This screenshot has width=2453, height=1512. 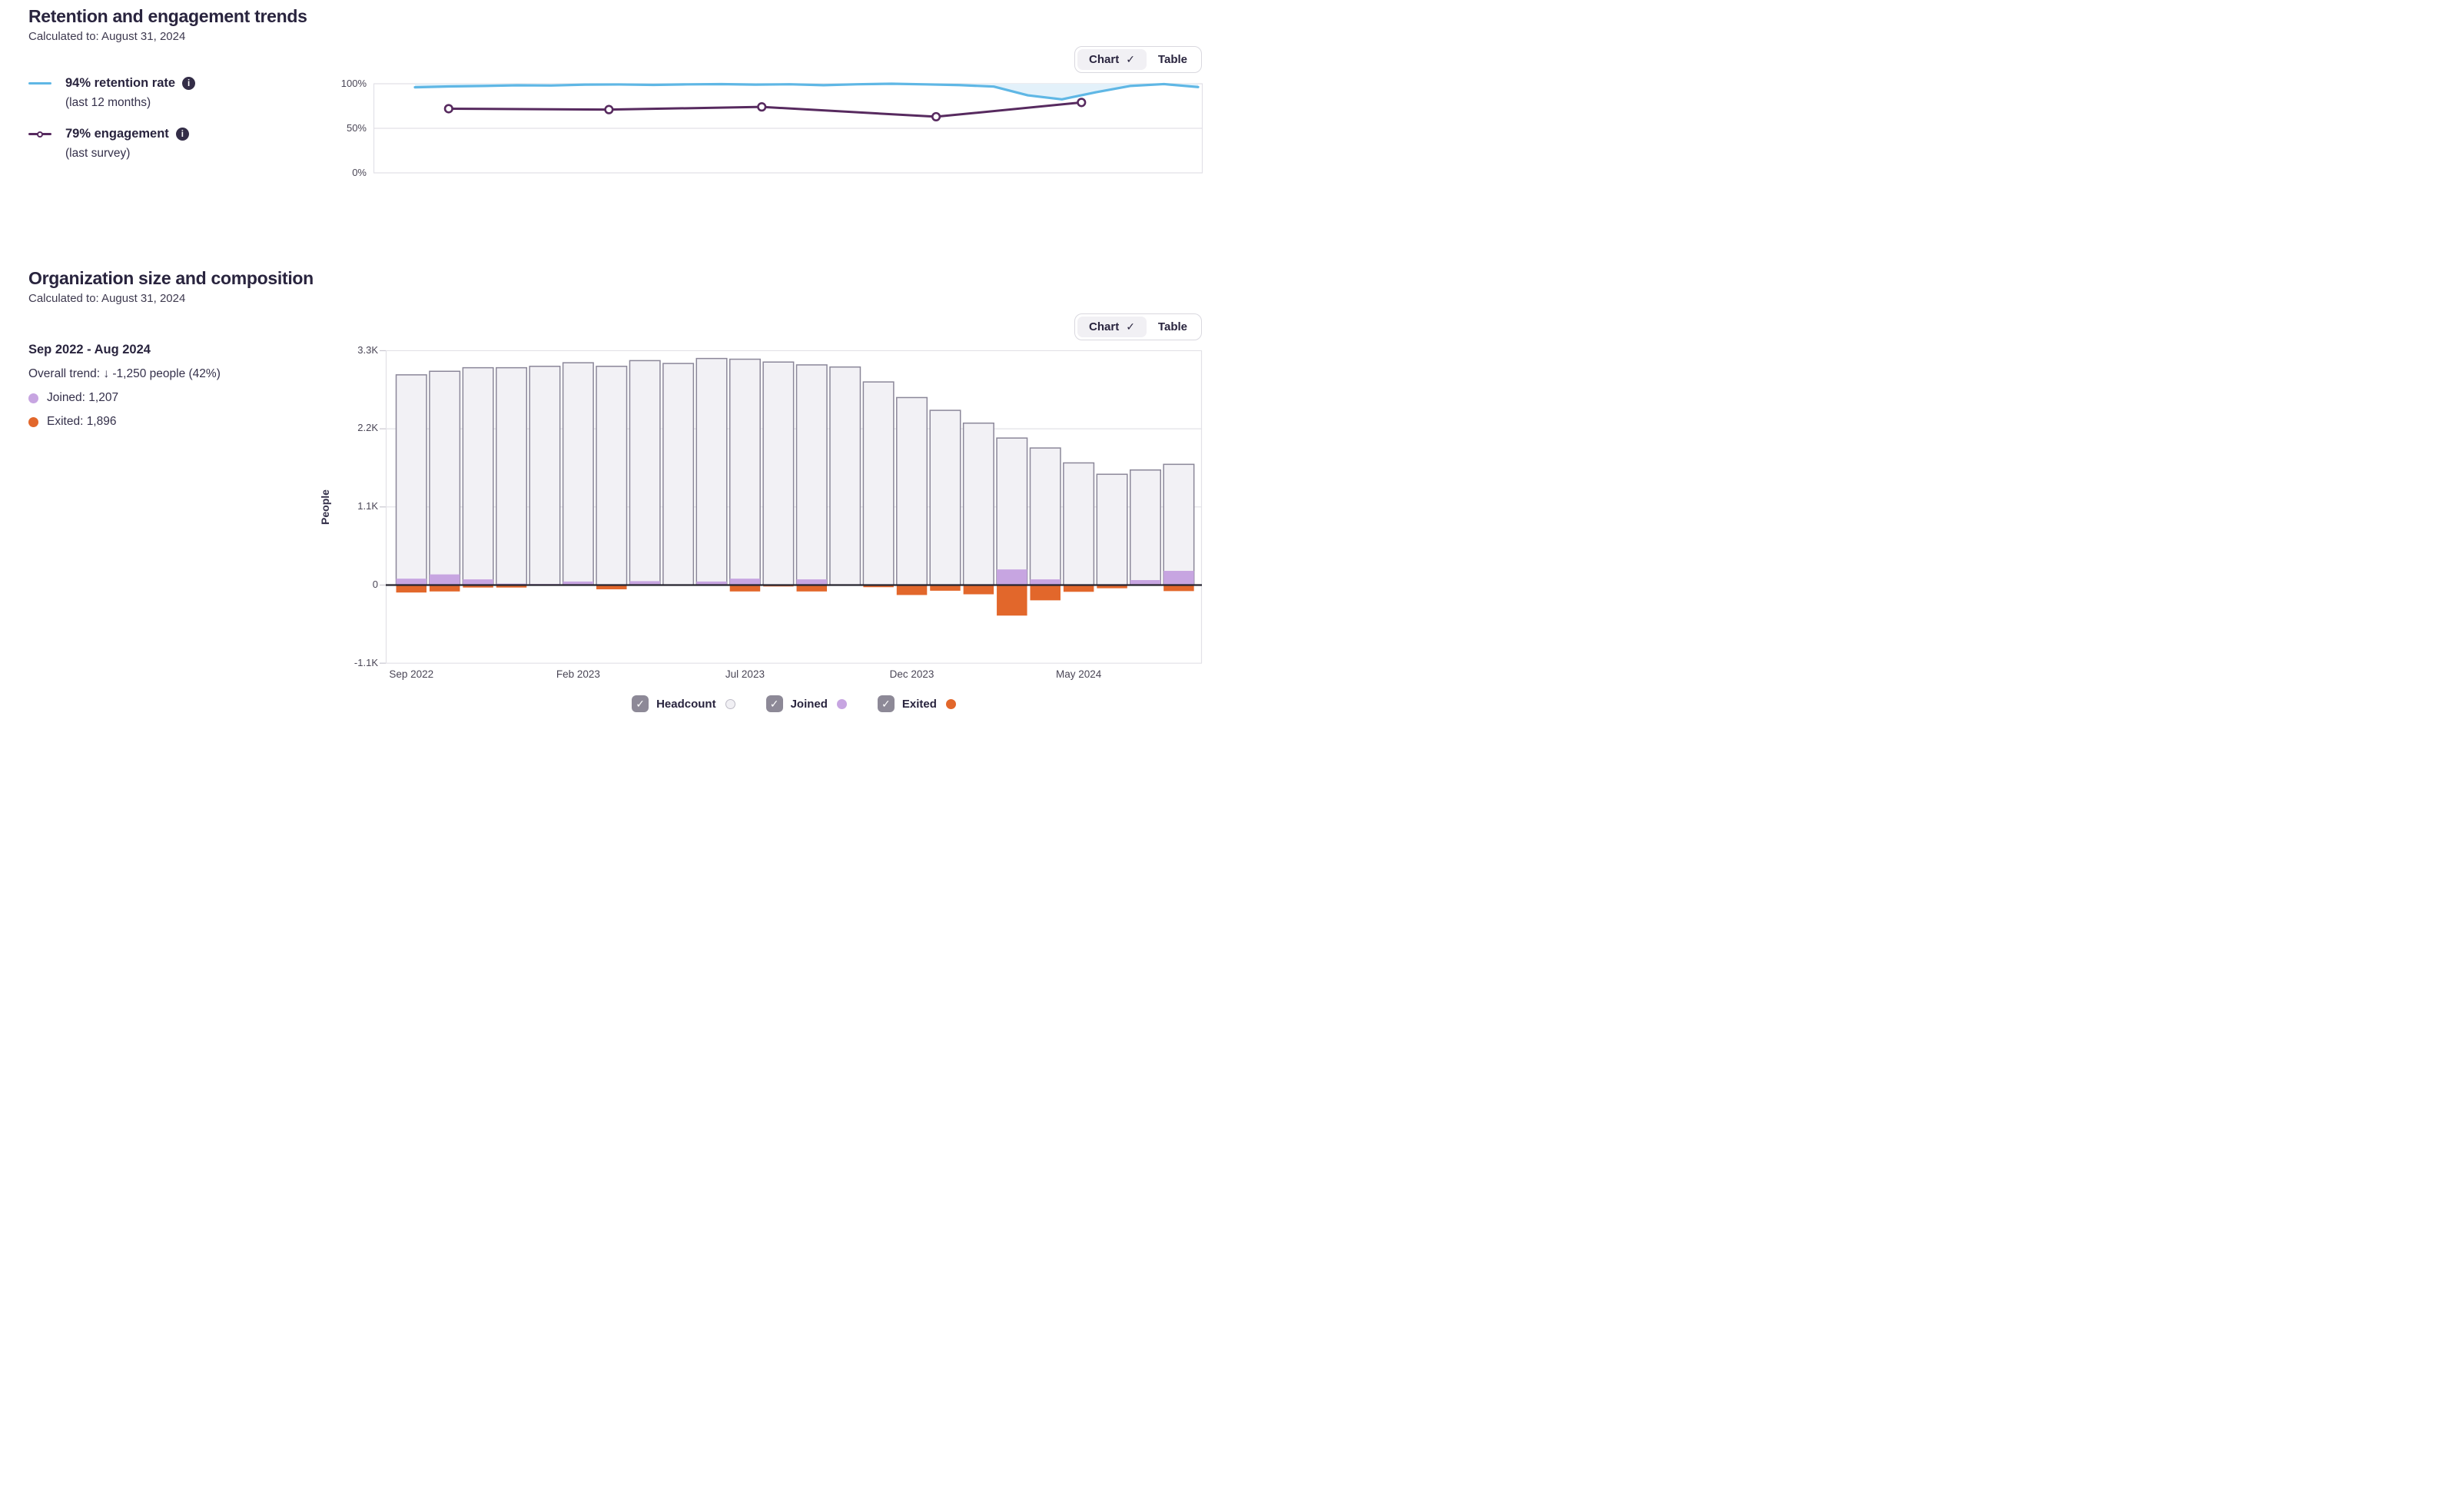 What do you see at coordinates (82, 421) in the screenshot?
I see `exited-total: Exited: 1,896` at bounding box center [82, 421].